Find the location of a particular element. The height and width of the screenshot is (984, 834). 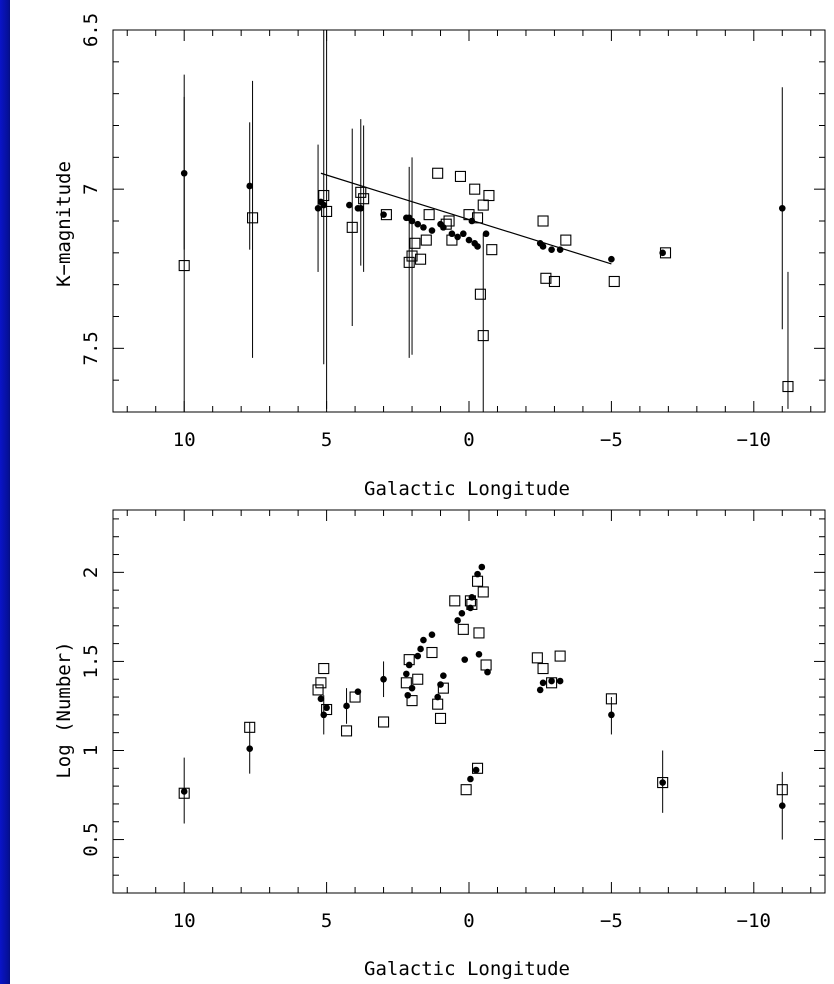

y-tick-label: 0.5 is located at coordinates (91, 839).